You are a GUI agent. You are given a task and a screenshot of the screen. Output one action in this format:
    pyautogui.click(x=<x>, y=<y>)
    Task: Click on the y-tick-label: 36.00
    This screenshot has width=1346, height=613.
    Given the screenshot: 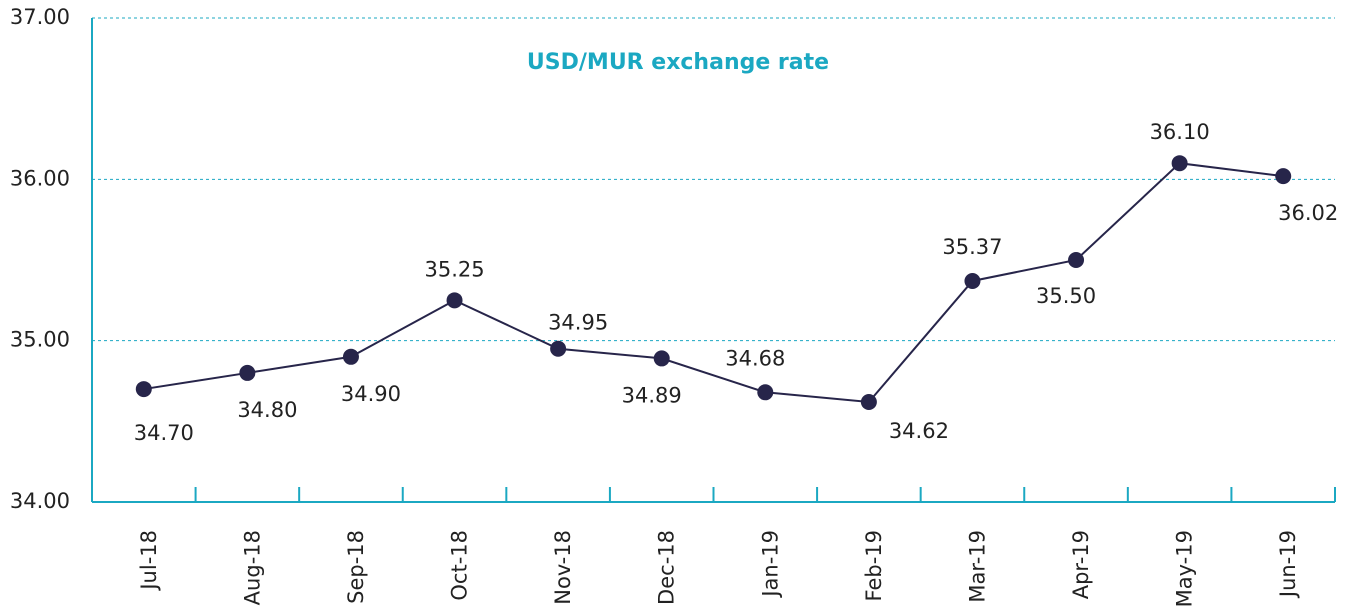 What is the action you would take?
    pyautogui.click(x=40, y=178)
    